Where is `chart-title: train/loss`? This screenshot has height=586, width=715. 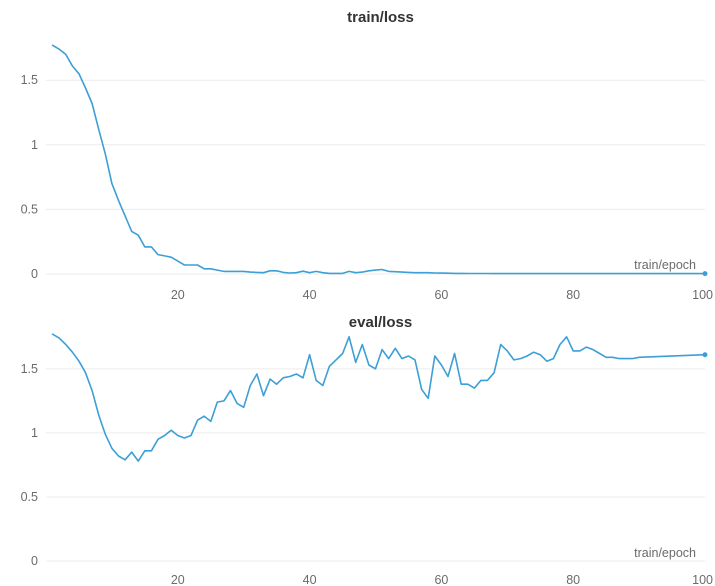 chart-title: train/loss is located at coordinates (380, 17).